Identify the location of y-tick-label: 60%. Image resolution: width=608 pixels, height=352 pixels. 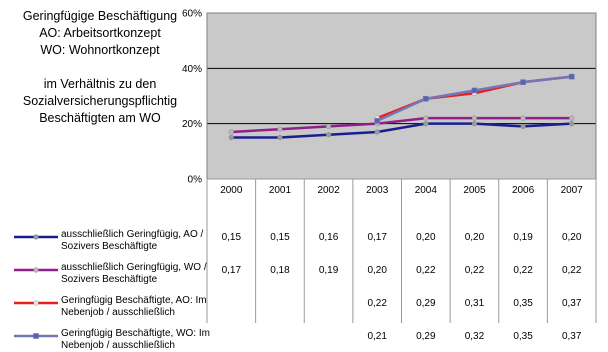
(192, 14).